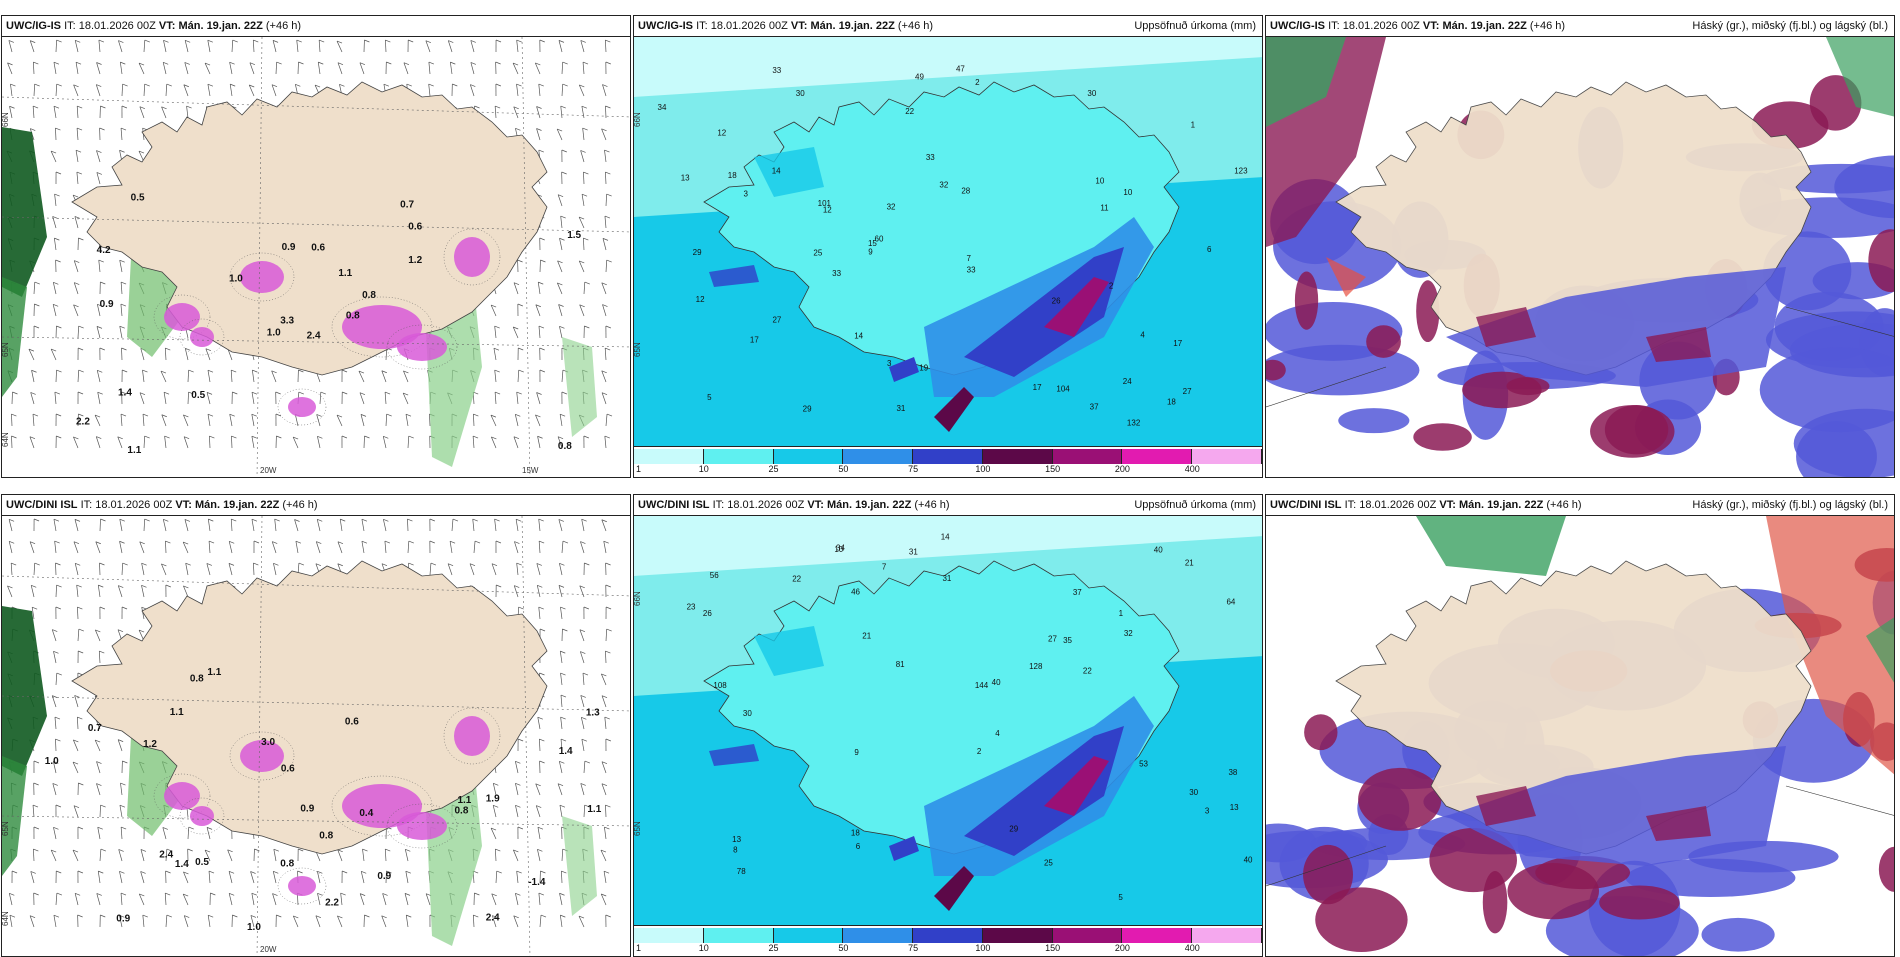  Describe the element at coordinates (537, 882) in the screenshot. I see `rate-value-label: -1.4` at that location.